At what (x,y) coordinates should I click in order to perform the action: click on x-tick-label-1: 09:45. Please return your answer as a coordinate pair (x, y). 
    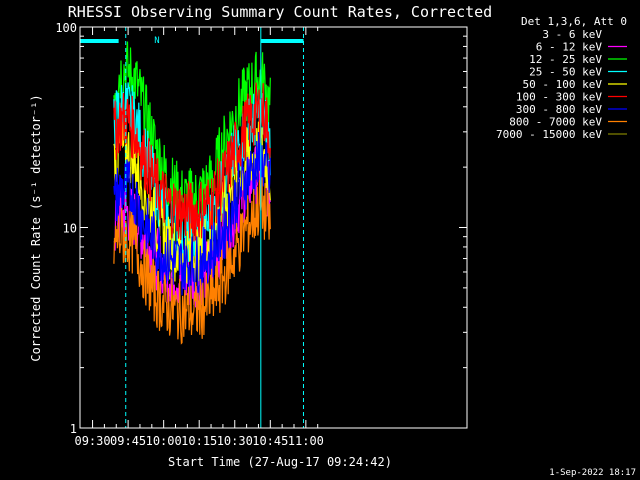
    Looking at the image, I should click on (128, 441).